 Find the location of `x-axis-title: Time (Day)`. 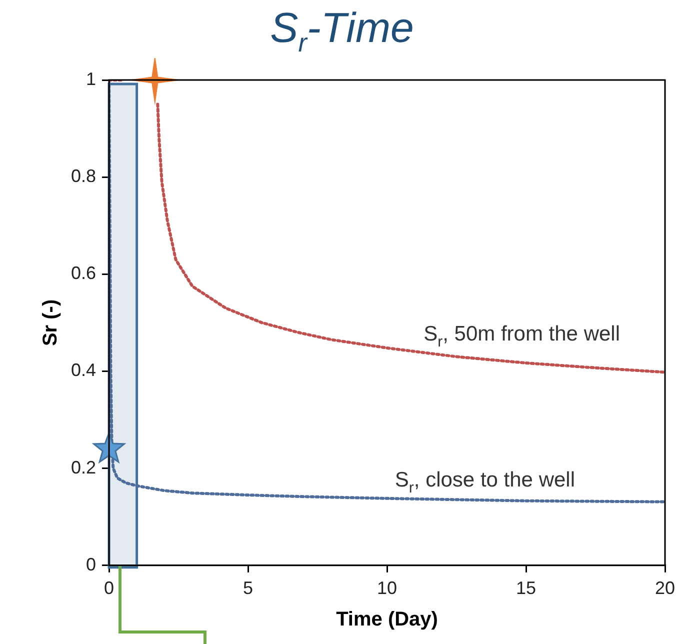

x-axis-title: Time (Day) is located at coordinates (387, 619).